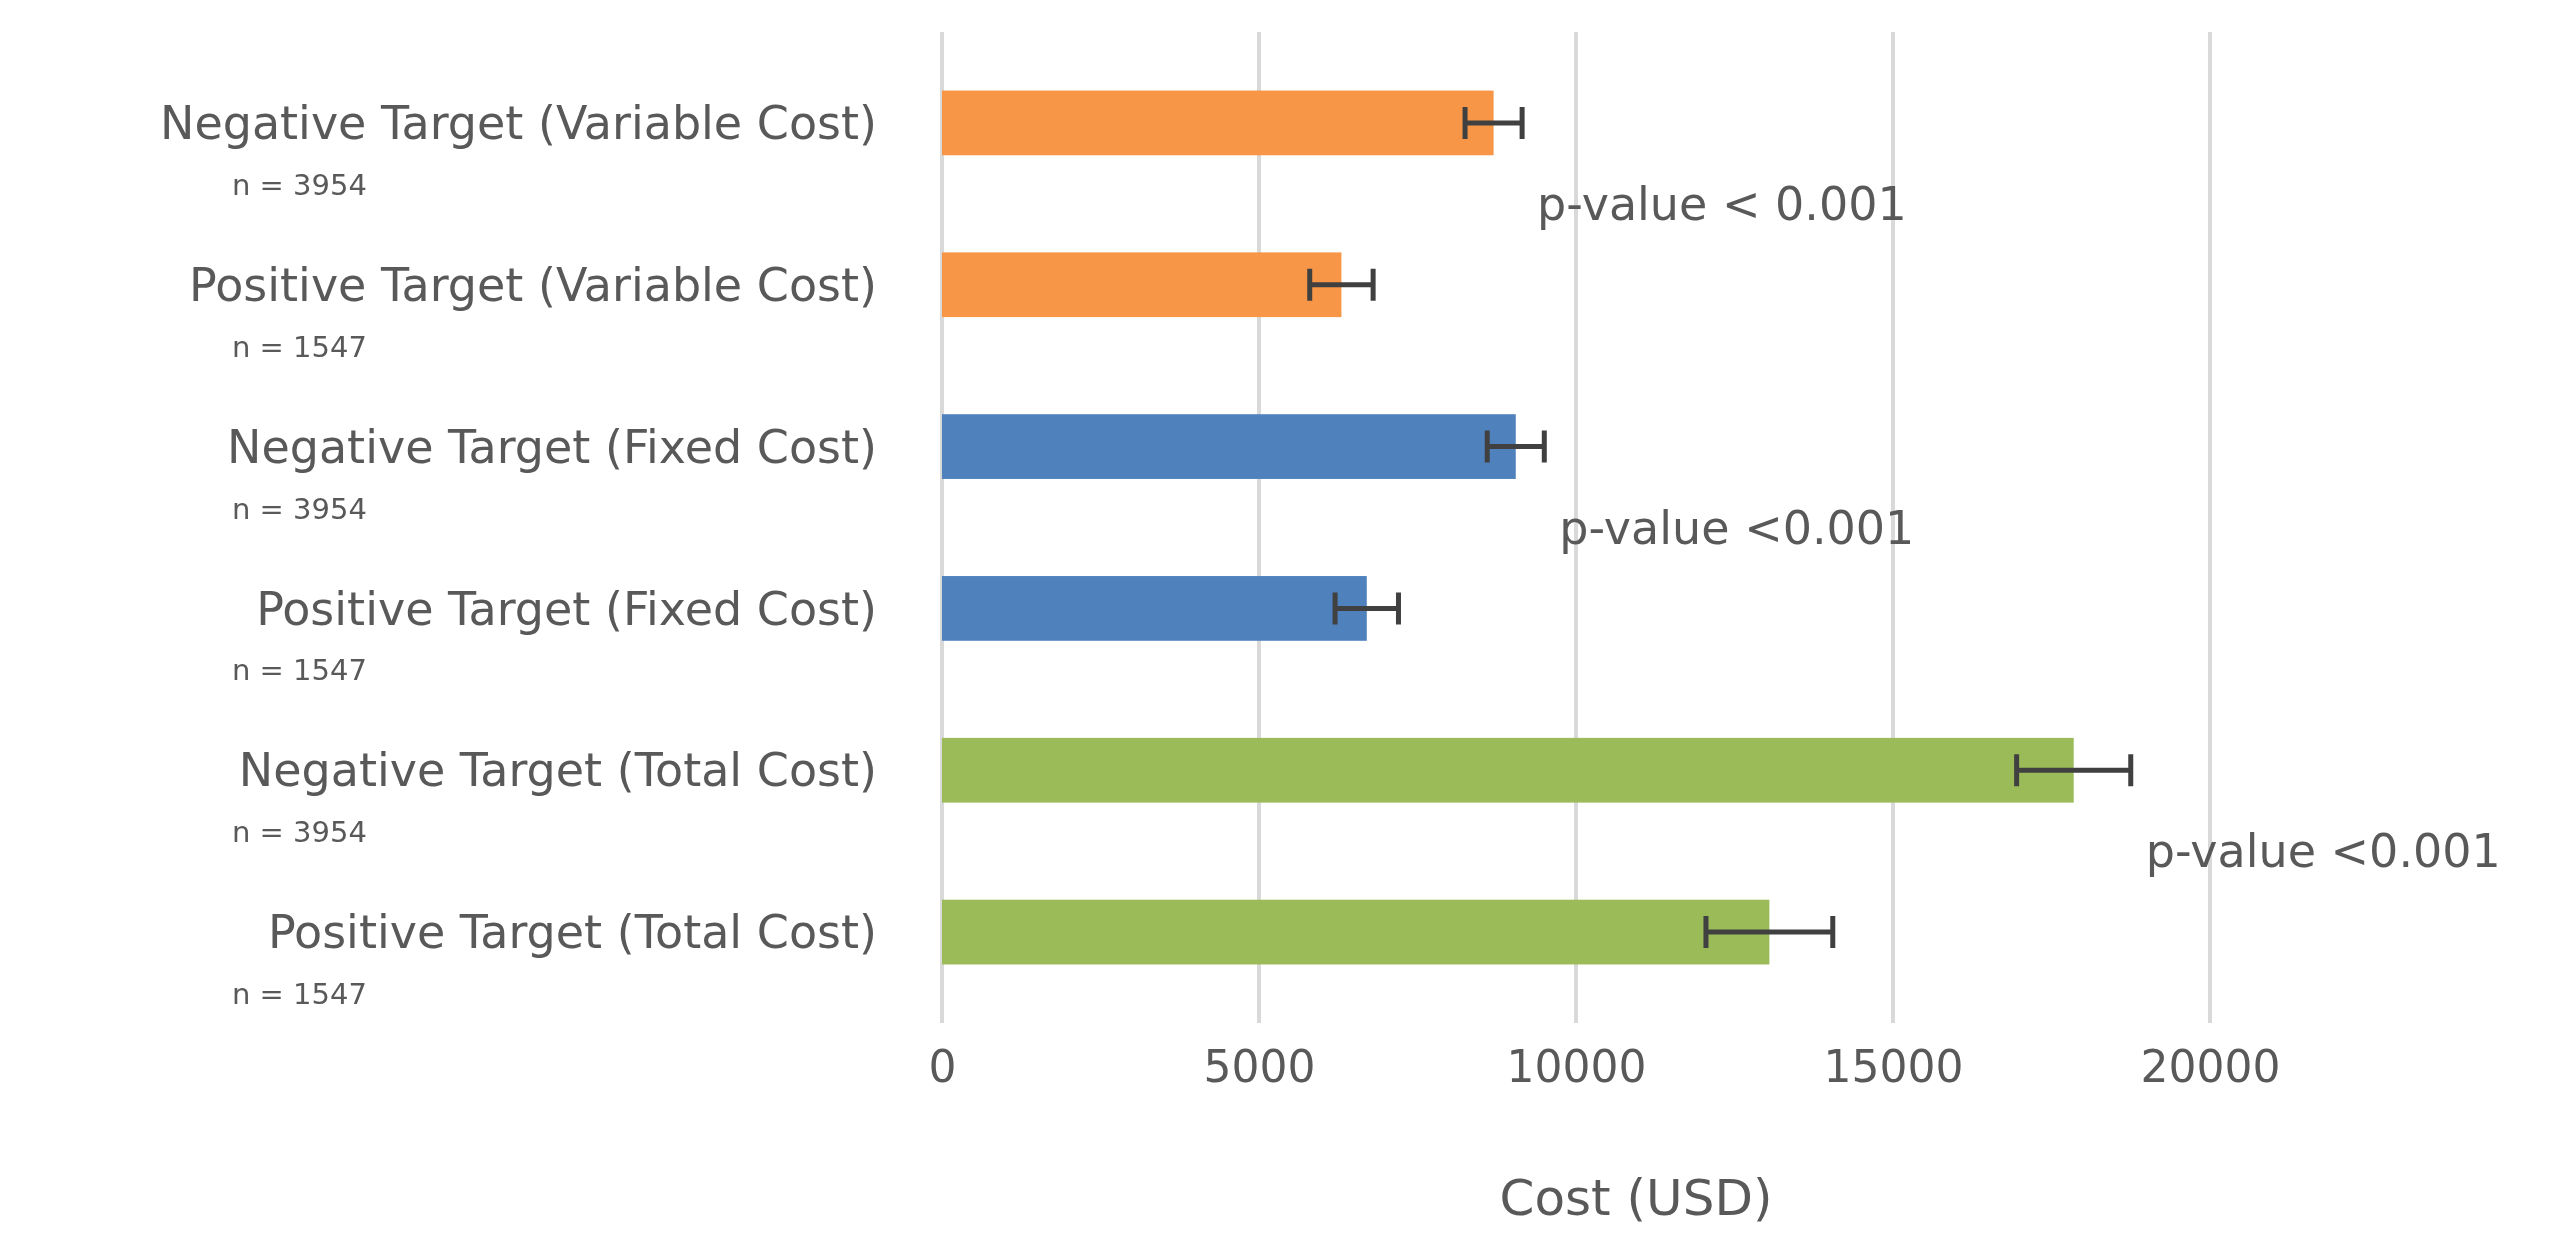 This screenshot has width=2564, height=1238. Describe the element at coordinates (554, 796) in the screenshot. I see `y-tick-label: Negative Target (Total Cost) n = 3954` at that location.